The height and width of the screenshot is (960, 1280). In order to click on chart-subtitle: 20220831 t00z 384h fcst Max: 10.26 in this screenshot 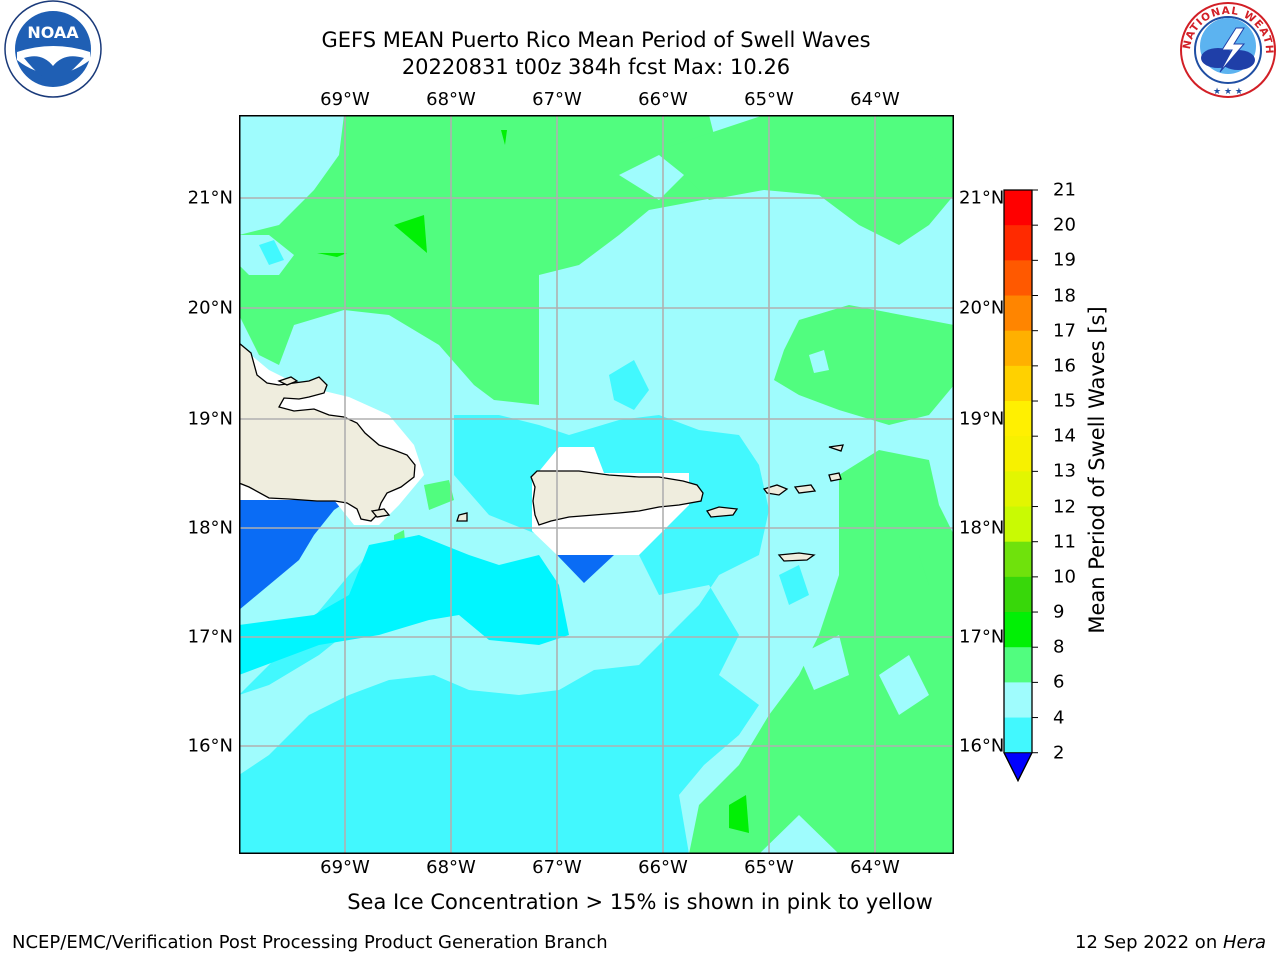, I will do `click(596, 67)`.